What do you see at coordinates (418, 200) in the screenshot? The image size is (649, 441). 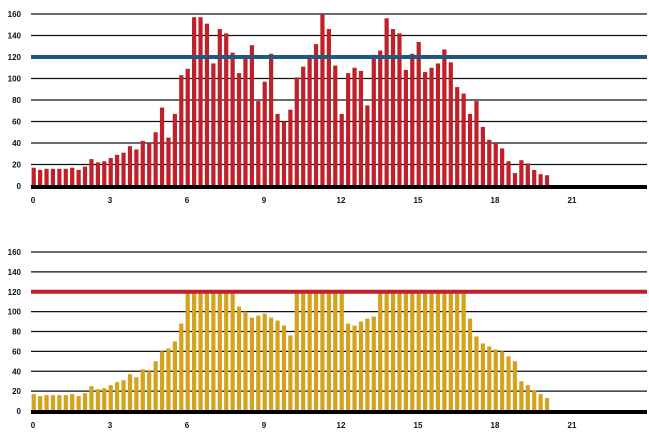 I see `x-tick-label: 15` at bounding box center [418, 200].